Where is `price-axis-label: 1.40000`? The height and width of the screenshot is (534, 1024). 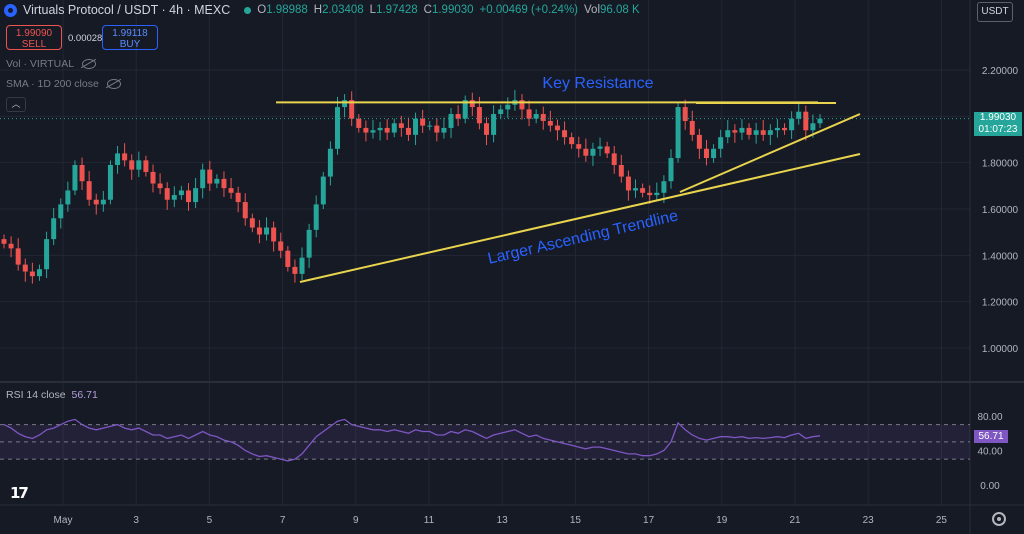
price-axis-label: 1.40000 is located at coordinates (1000, 256).